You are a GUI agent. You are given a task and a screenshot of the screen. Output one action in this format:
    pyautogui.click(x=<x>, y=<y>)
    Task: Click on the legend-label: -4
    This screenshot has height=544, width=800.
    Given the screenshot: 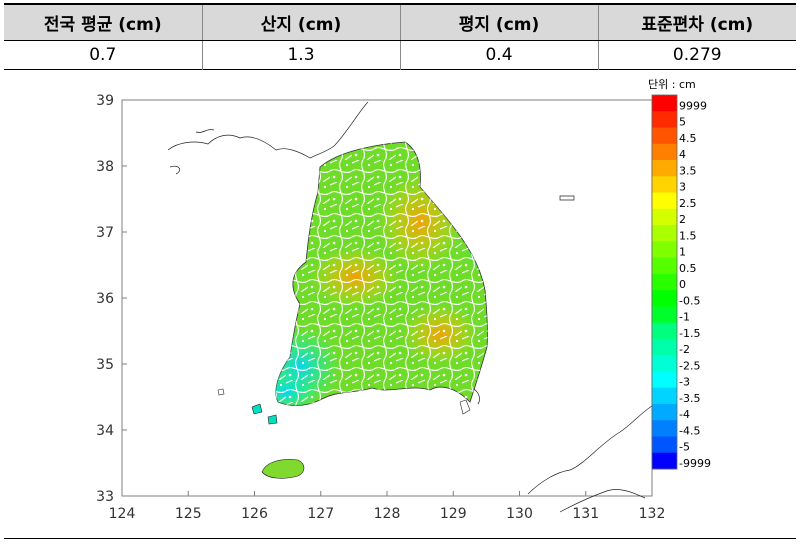 What is the action you would take?
    pyautogui.click(x=684, y=414)
    